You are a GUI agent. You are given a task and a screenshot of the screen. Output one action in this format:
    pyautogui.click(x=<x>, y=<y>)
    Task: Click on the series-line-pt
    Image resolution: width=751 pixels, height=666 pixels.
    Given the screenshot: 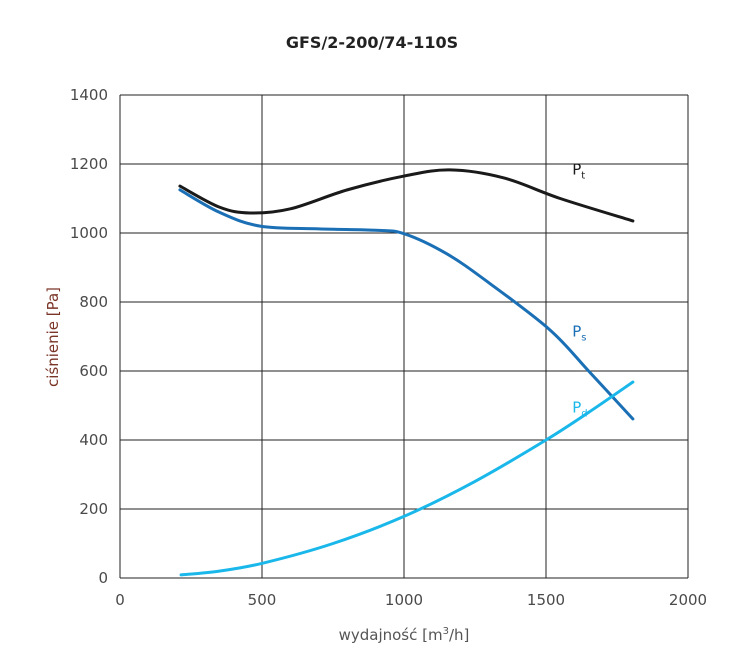 What is the action you would take?
    pyautogui.click(x=406, y=195)
    